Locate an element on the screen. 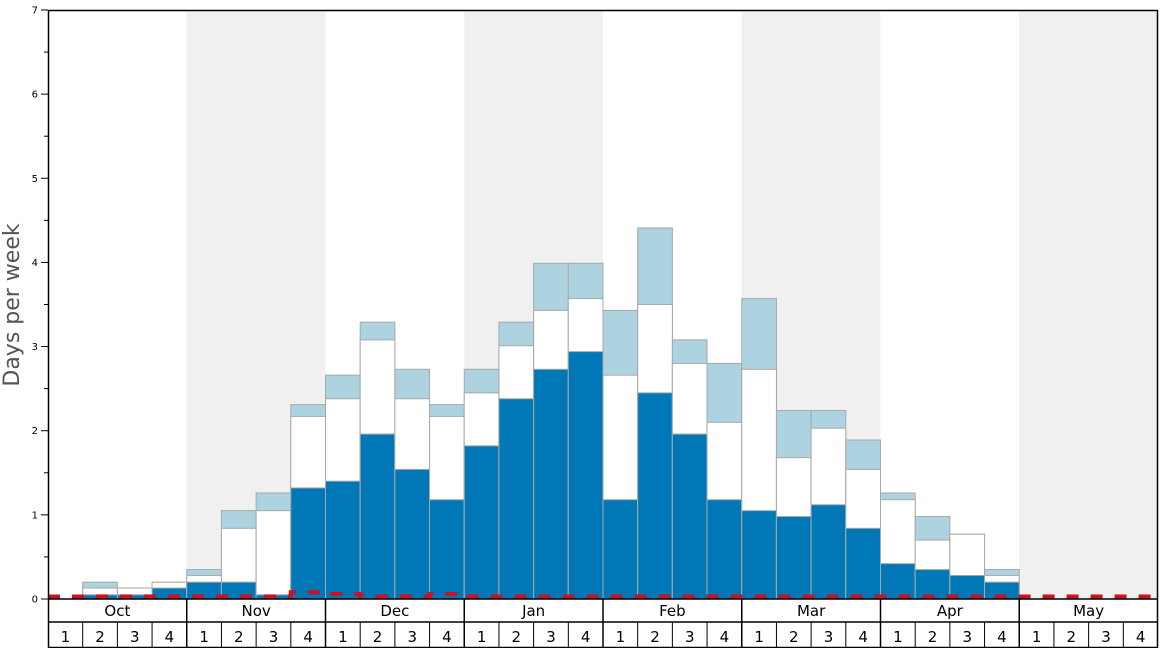  y-tick-label: 4 is located at coordinates (35, 263).